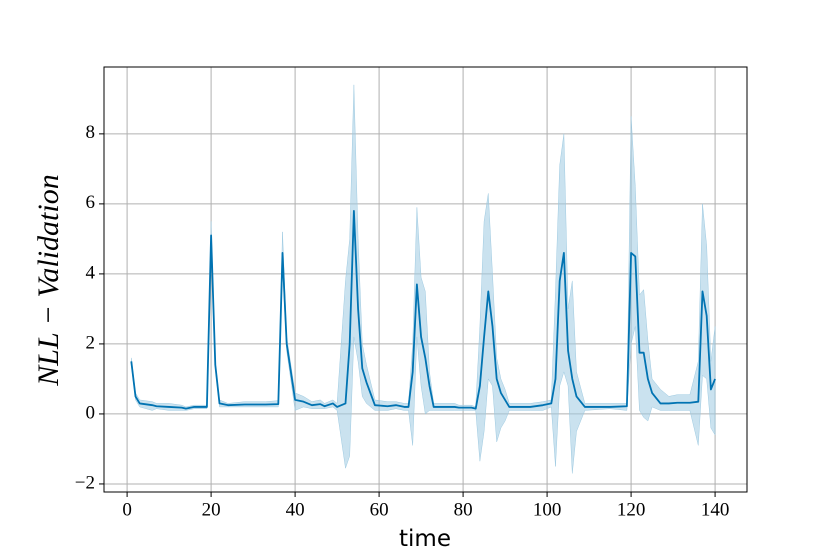  What do you see at coordinates (91, 342) in the screenshot?
I see `y-tick-label: 2` at bounding box center [91, 342].